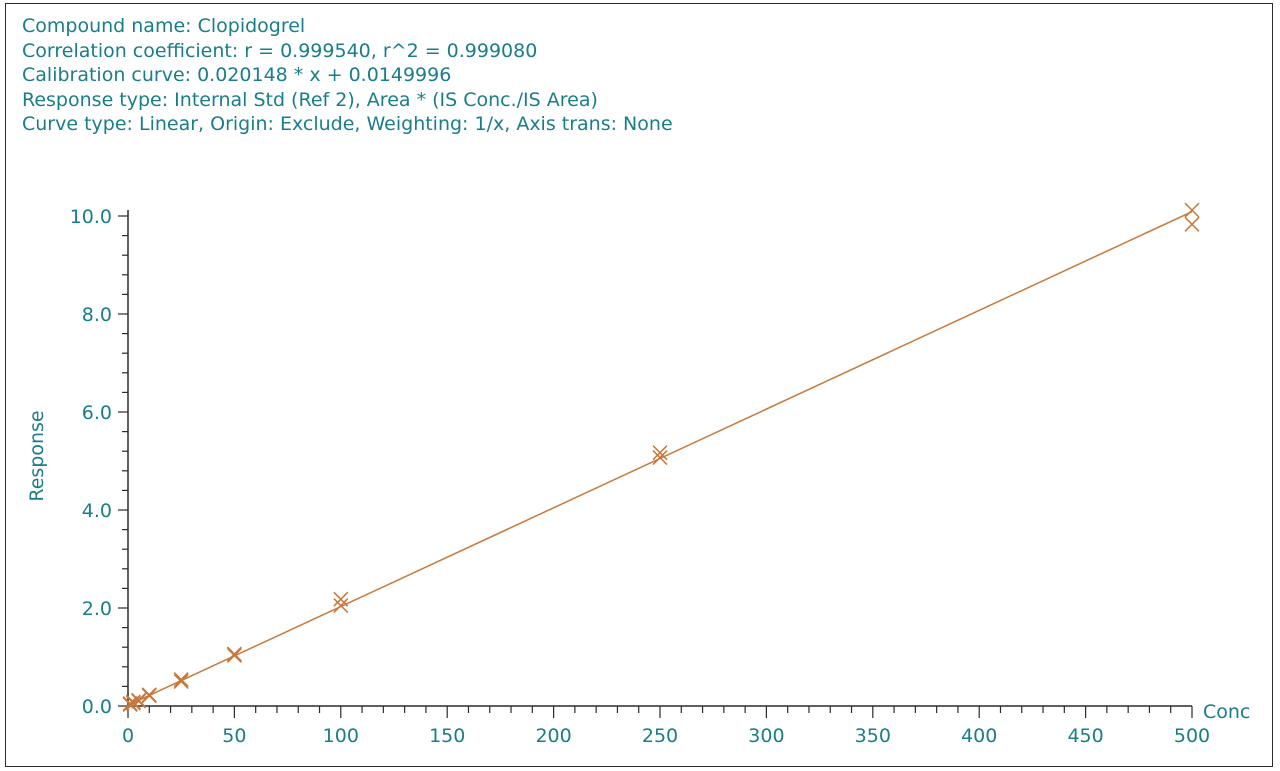 Image resolution: width=1280 pixels, height=771 pixels. Describe the element at coordinates (128, 736) in the screenshot. I see `x-tick-label: 0` at that location.